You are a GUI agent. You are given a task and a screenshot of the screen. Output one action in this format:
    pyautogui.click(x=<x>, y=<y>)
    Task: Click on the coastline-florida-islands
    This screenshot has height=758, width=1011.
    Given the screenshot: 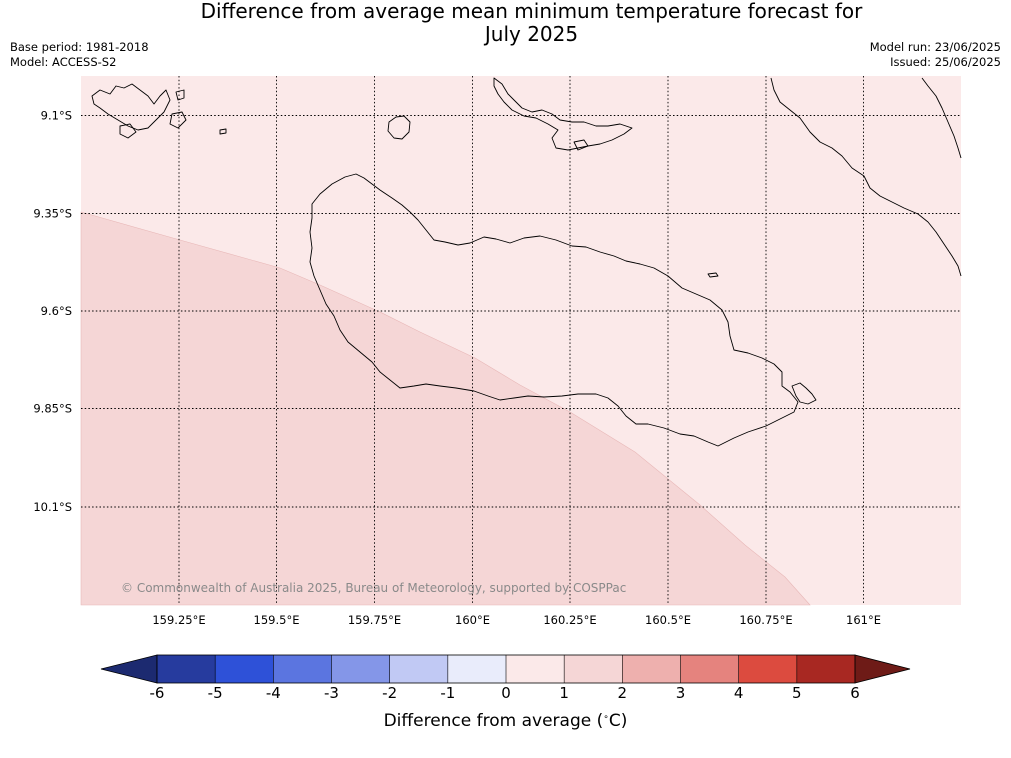 What is the action you would take?
    pyautogui.click(x=563, y=114)
    